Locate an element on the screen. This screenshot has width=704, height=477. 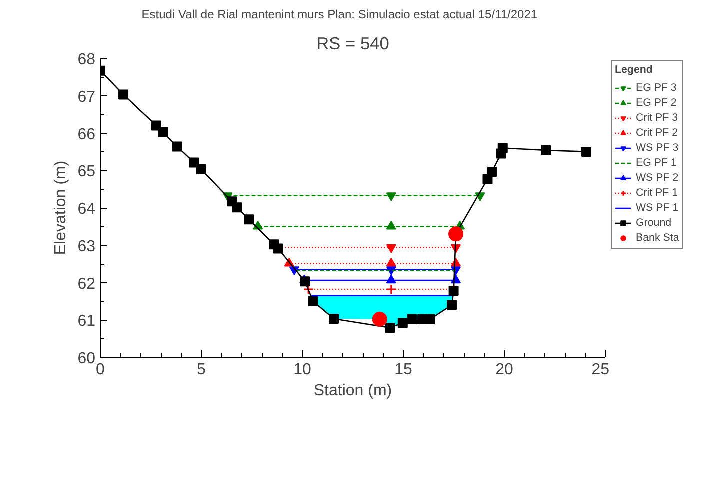
x-tick-label: 25 is located at coordinates (601, 370).